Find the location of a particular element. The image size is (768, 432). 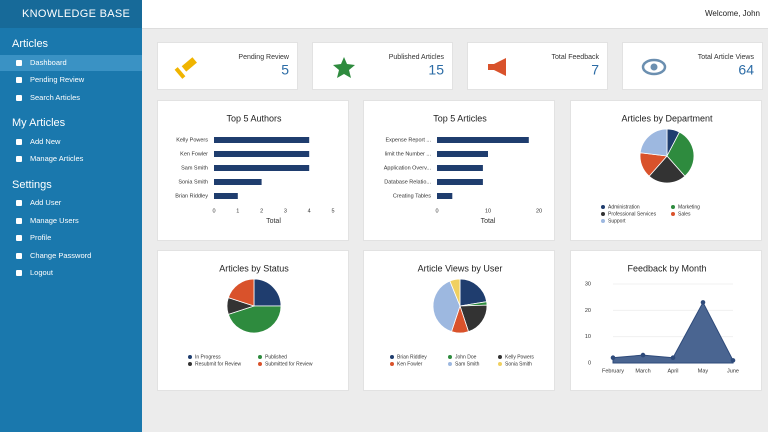

chart-title: Top 5 Articles is located at coordinates (460, 118).